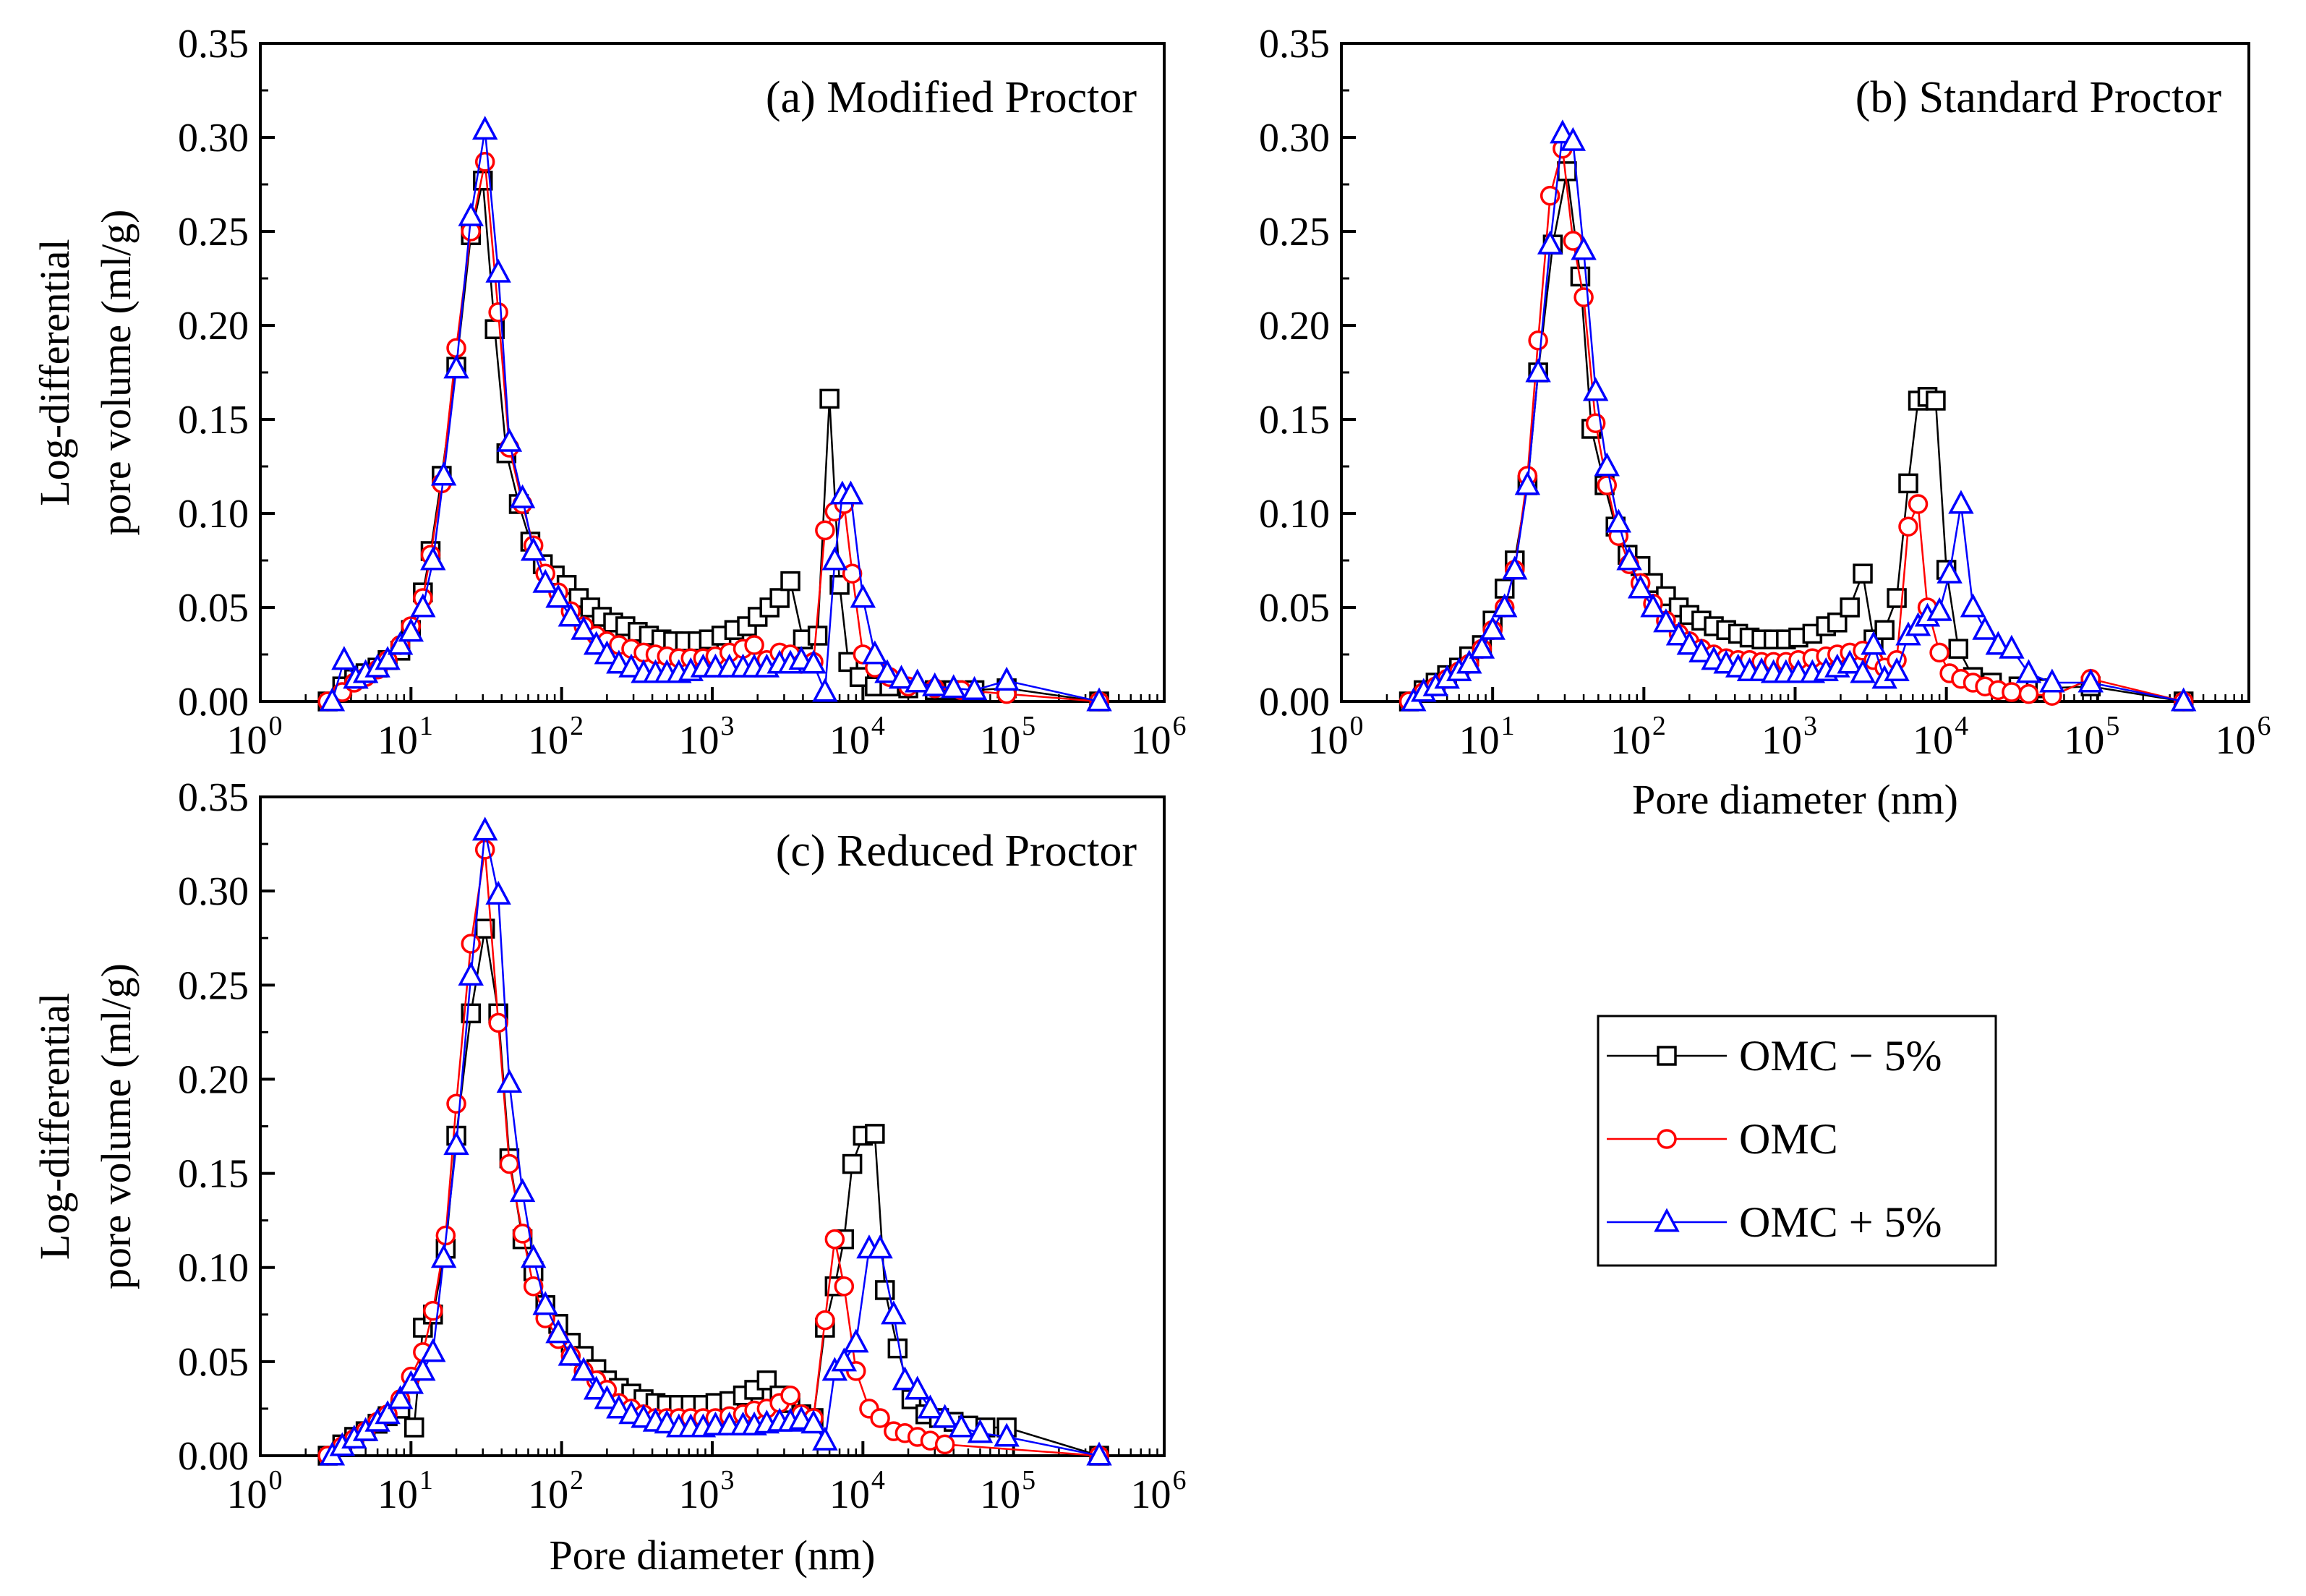 The image size is (2306, 1596). What do you see at coordinates (116, 1126) in the screenshot?
I see `y-axis-title-line2: pore volume (ml/g)` at bounding box center [116, 1126].